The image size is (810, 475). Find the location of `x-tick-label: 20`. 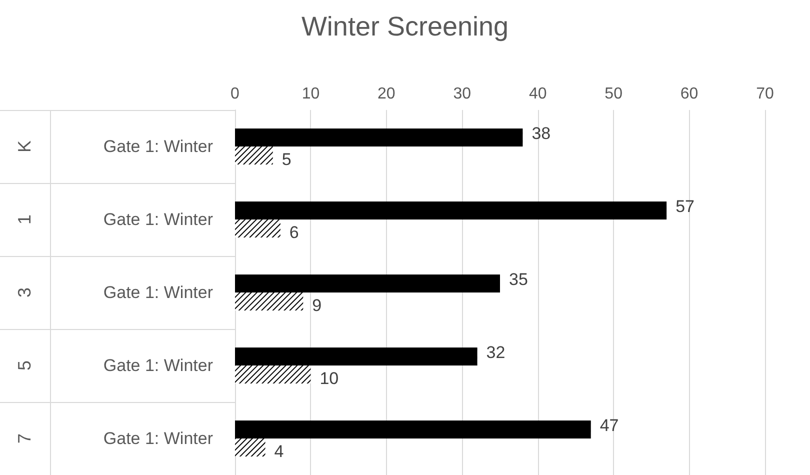

x-tick-label: 20 is located at coordinates (387, 94).